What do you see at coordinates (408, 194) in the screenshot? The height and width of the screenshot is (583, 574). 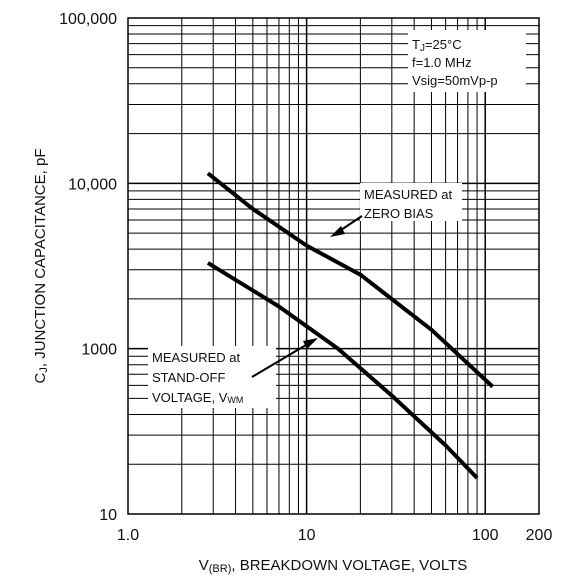 I see `annotation-zero-bias-line1: MEASURED at` at bounding box center [408, 194].